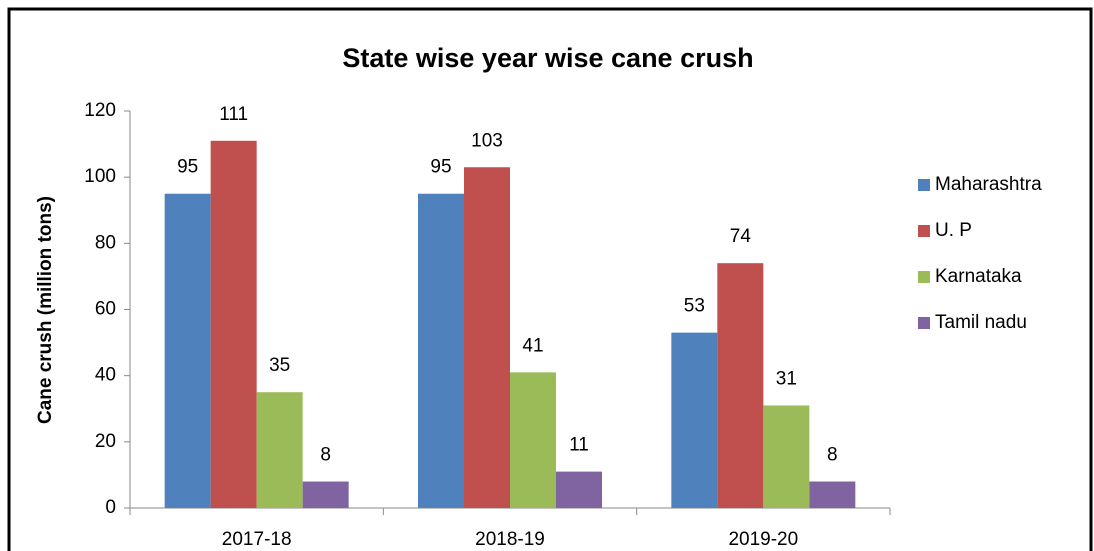 Image resolution: width=1094 pixels, height=551 pixels. Describe the element at coordinates (741, 236) in the screenshot. I see `data-label: 74` at that location.